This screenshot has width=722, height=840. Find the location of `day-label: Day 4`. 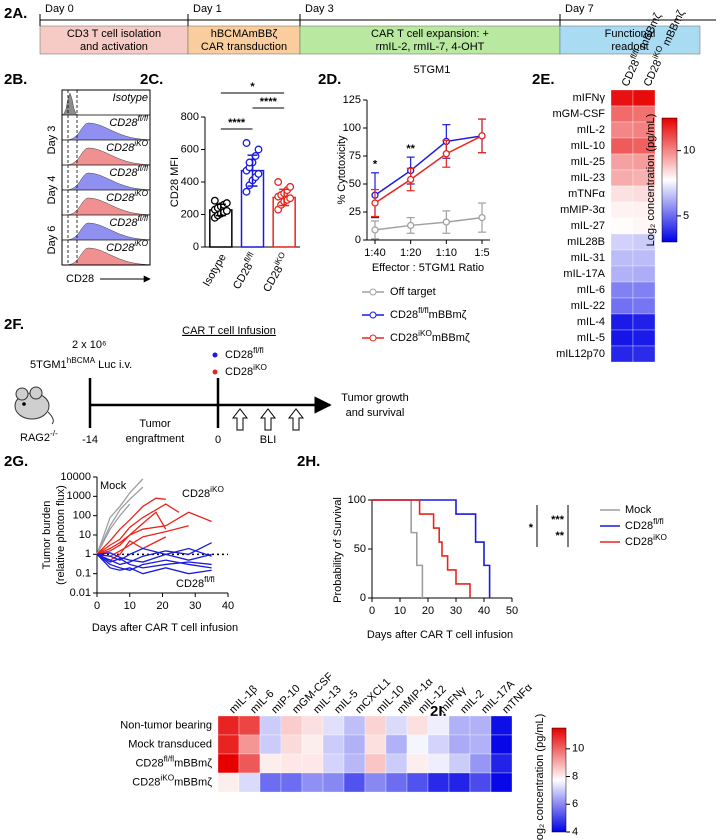

day-label: Day 4 is located at coordinates (52, 190).